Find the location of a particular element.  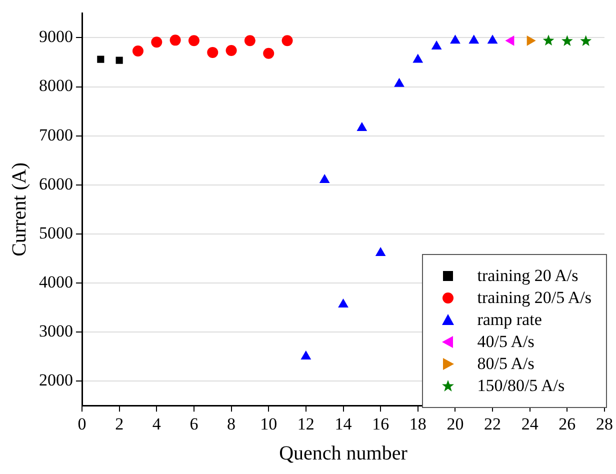

y-tick-label: 9000 is located at coordinates (56, 36).